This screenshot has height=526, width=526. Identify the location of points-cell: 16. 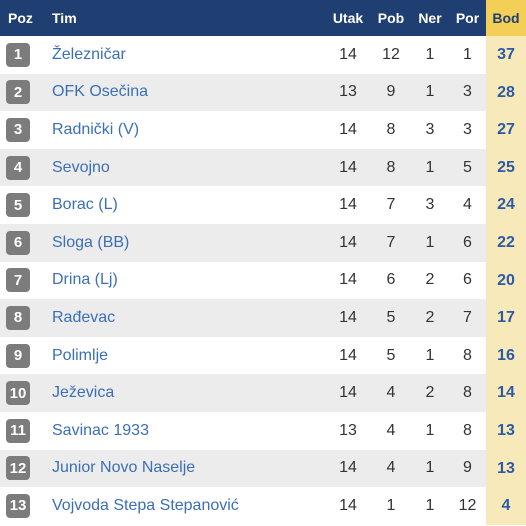
(506, 355).